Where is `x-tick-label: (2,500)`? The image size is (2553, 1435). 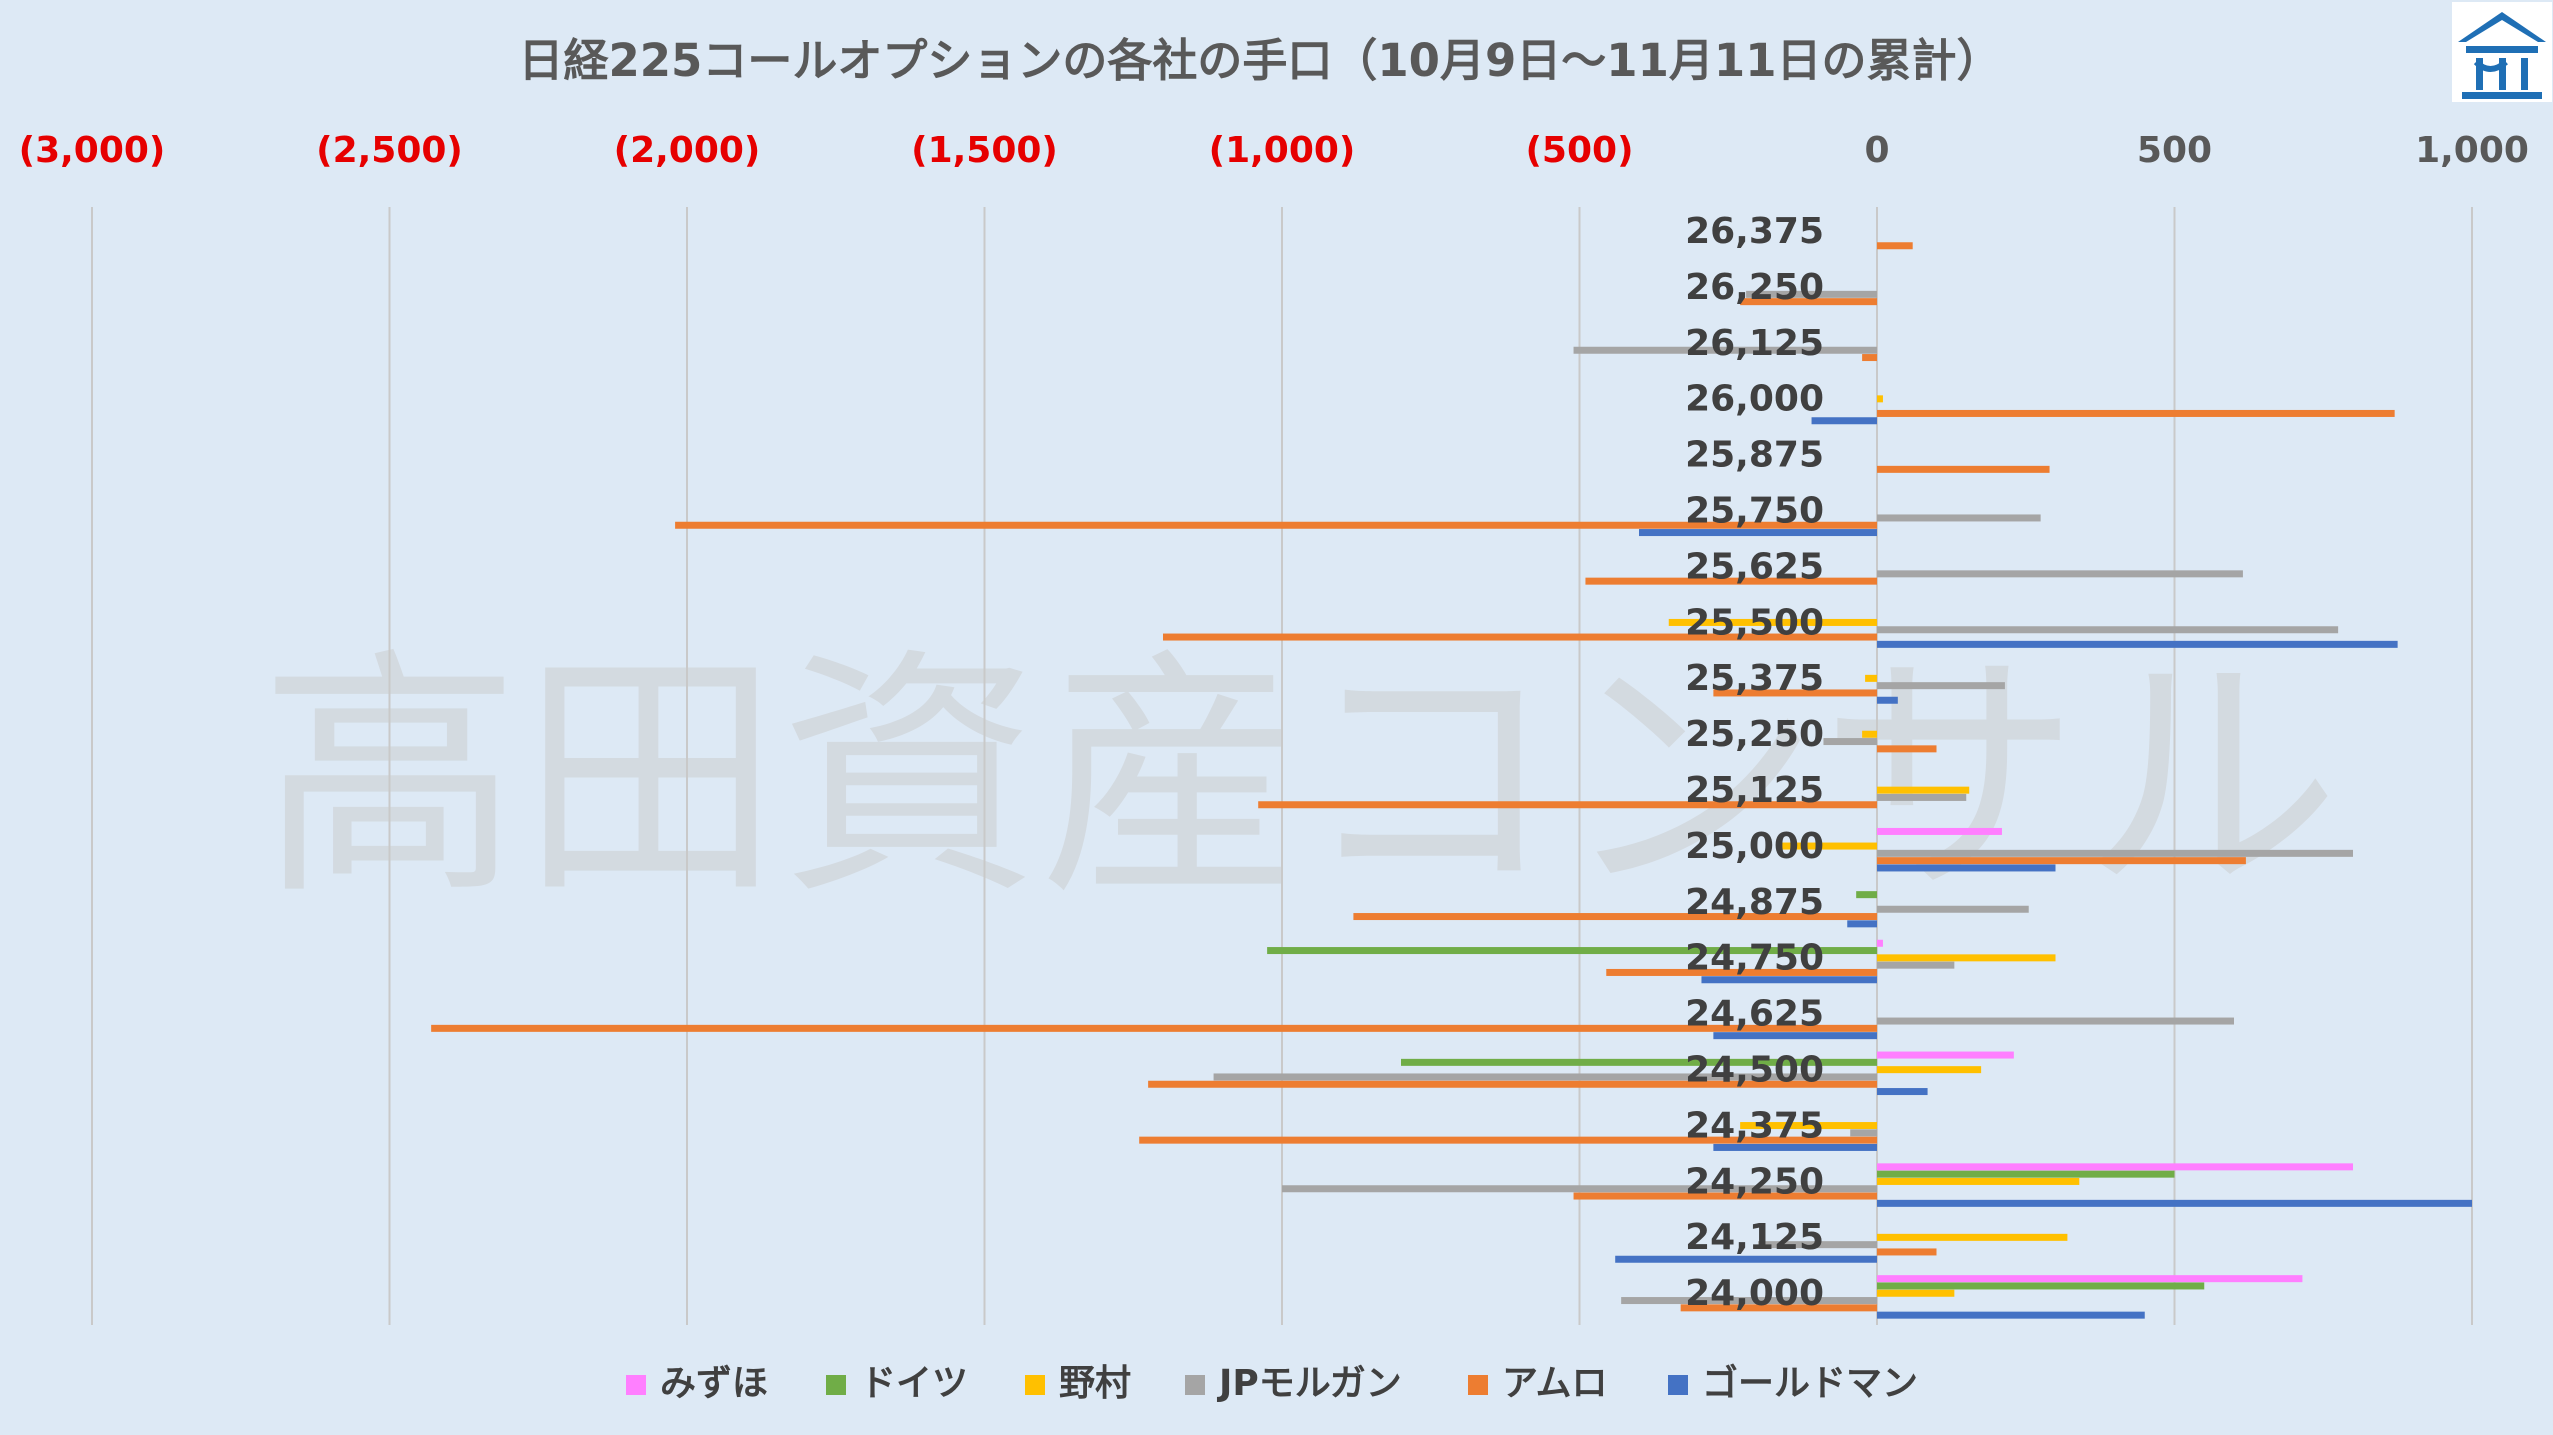
x-tick-label: (2,500) is located at coordinates (389, 150).